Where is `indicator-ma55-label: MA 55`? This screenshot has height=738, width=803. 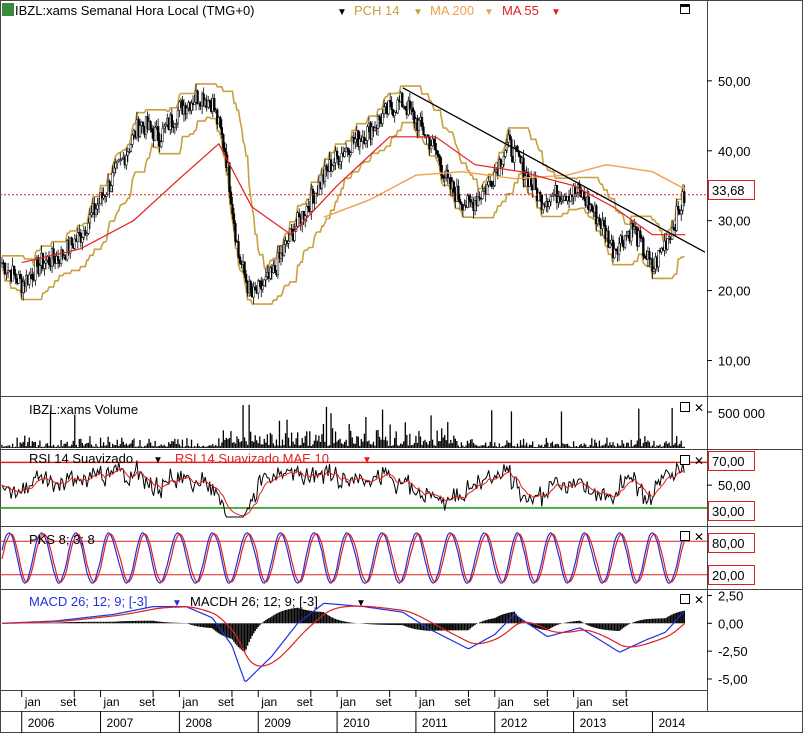
indicator-ma55-label: MA 55 is located at coordinates (520, 10).